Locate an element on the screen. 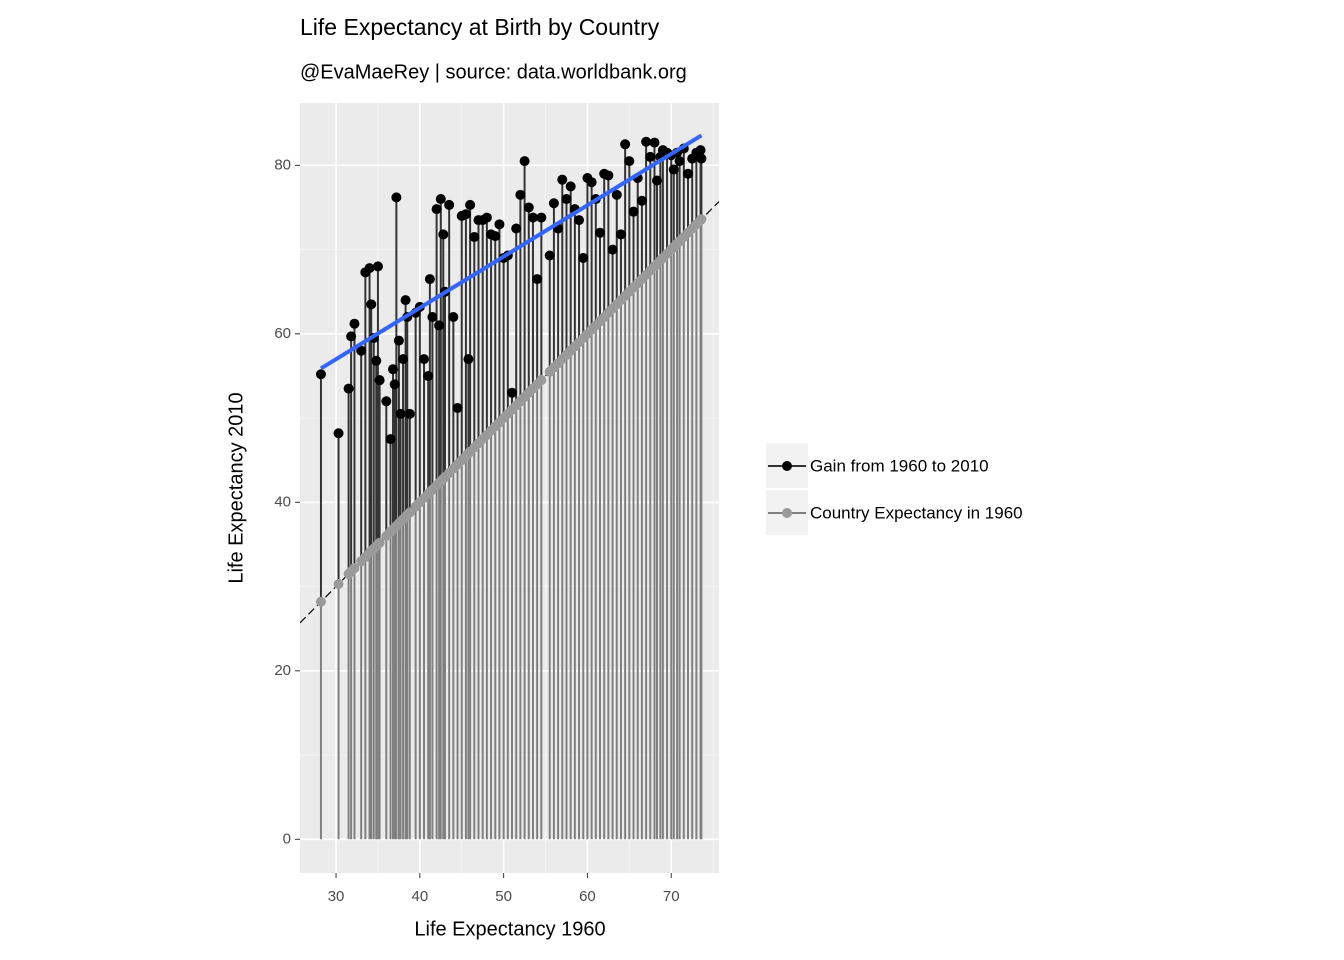  x-tick-label: 40 is located at coordinates (419, 896).